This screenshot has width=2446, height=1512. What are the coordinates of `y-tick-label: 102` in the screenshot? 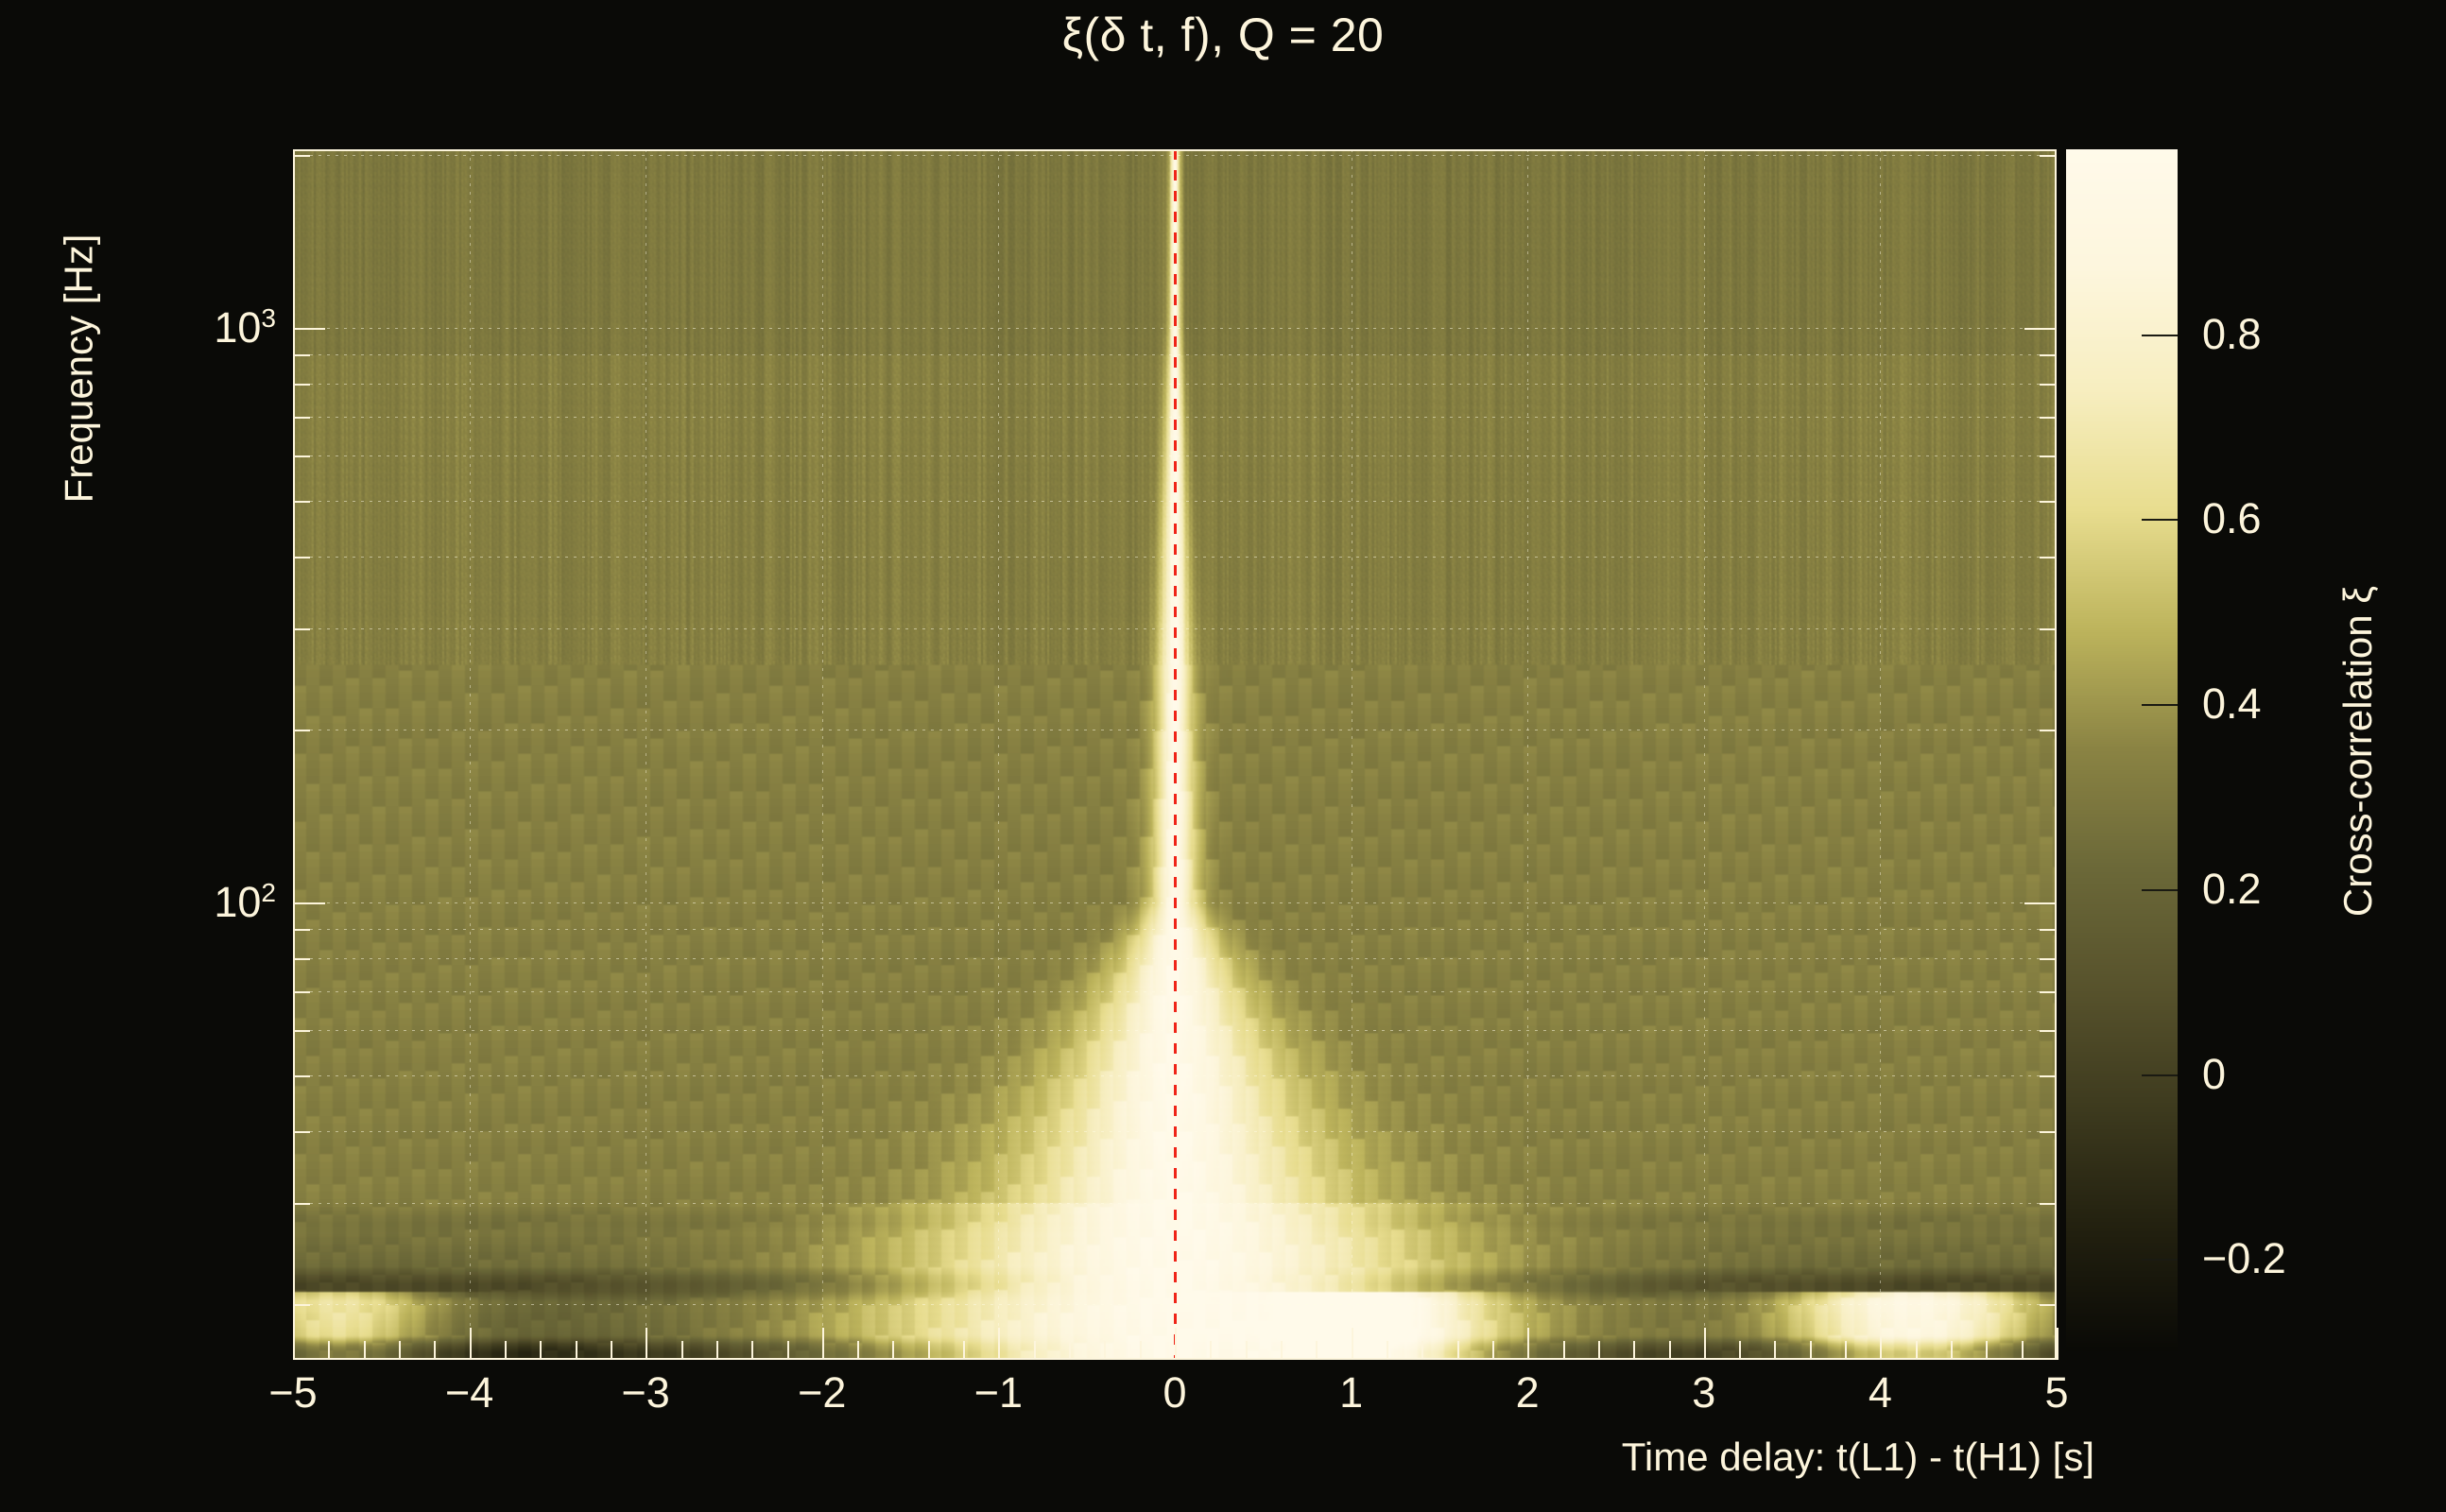 It's located at (245, 902).